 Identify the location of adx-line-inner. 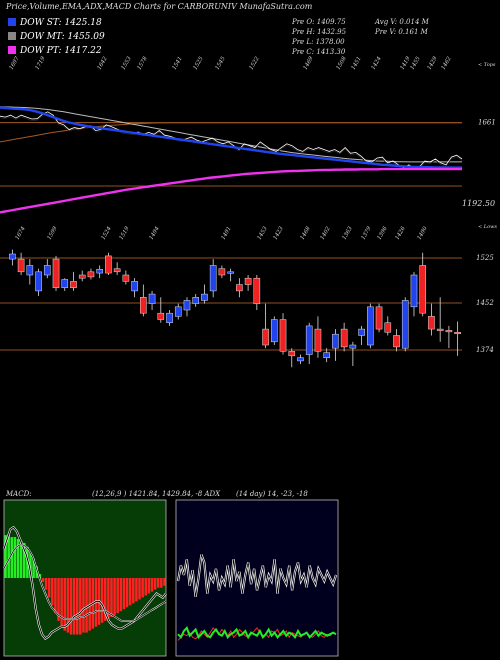
(257, 575).